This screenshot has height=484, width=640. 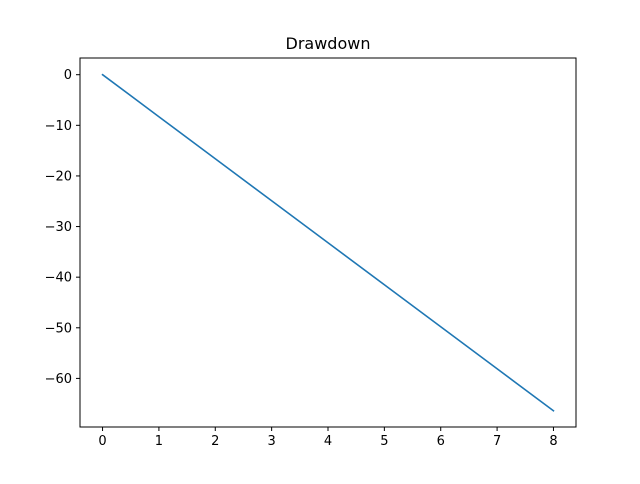 What do you see at coordinates (68, 75) in the screenshot?
I see `y-tick-label: 0` at bounding box center [68, 75].